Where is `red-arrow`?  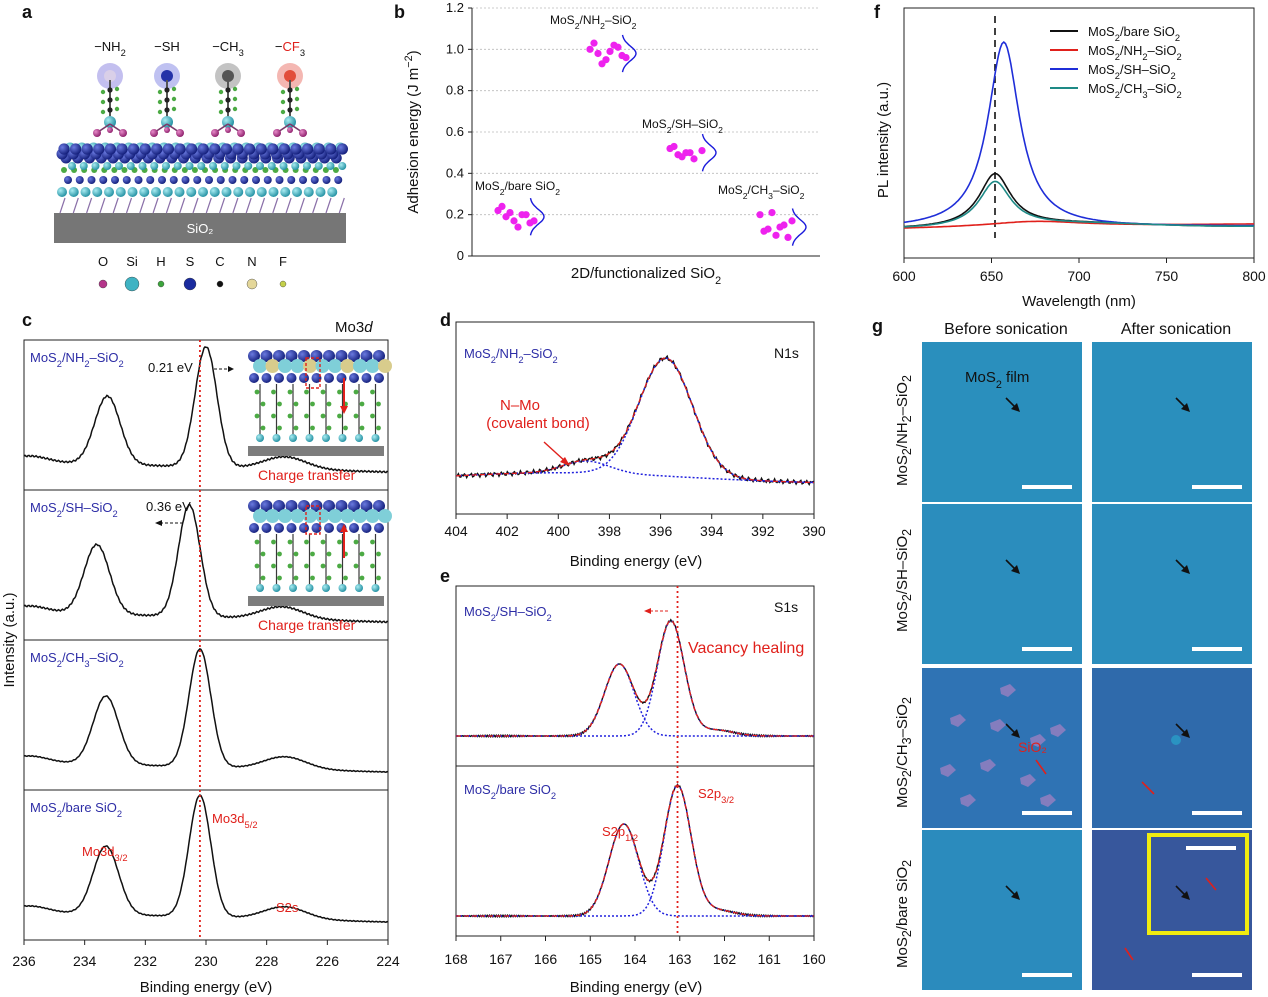 red-arrow is located at coordinates (1129, 954).